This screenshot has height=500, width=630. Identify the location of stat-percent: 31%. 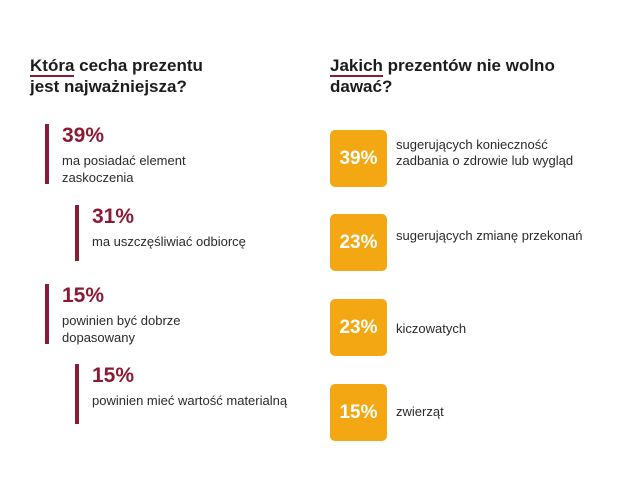
(113, 216).